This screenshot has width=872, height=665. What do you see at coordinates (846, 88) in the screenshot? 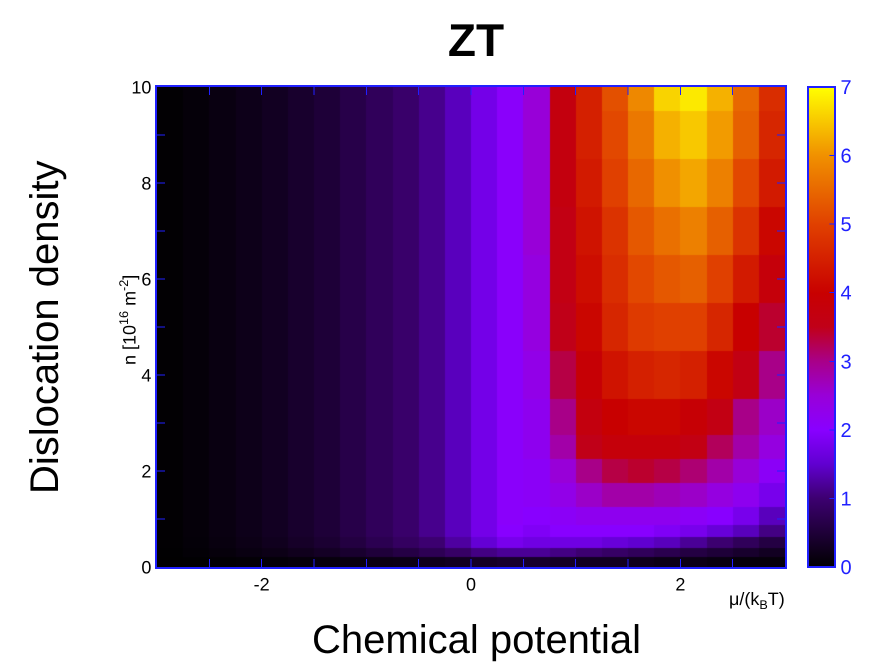
I see `color-bar-label: 7` at bounding box center [846, 88].